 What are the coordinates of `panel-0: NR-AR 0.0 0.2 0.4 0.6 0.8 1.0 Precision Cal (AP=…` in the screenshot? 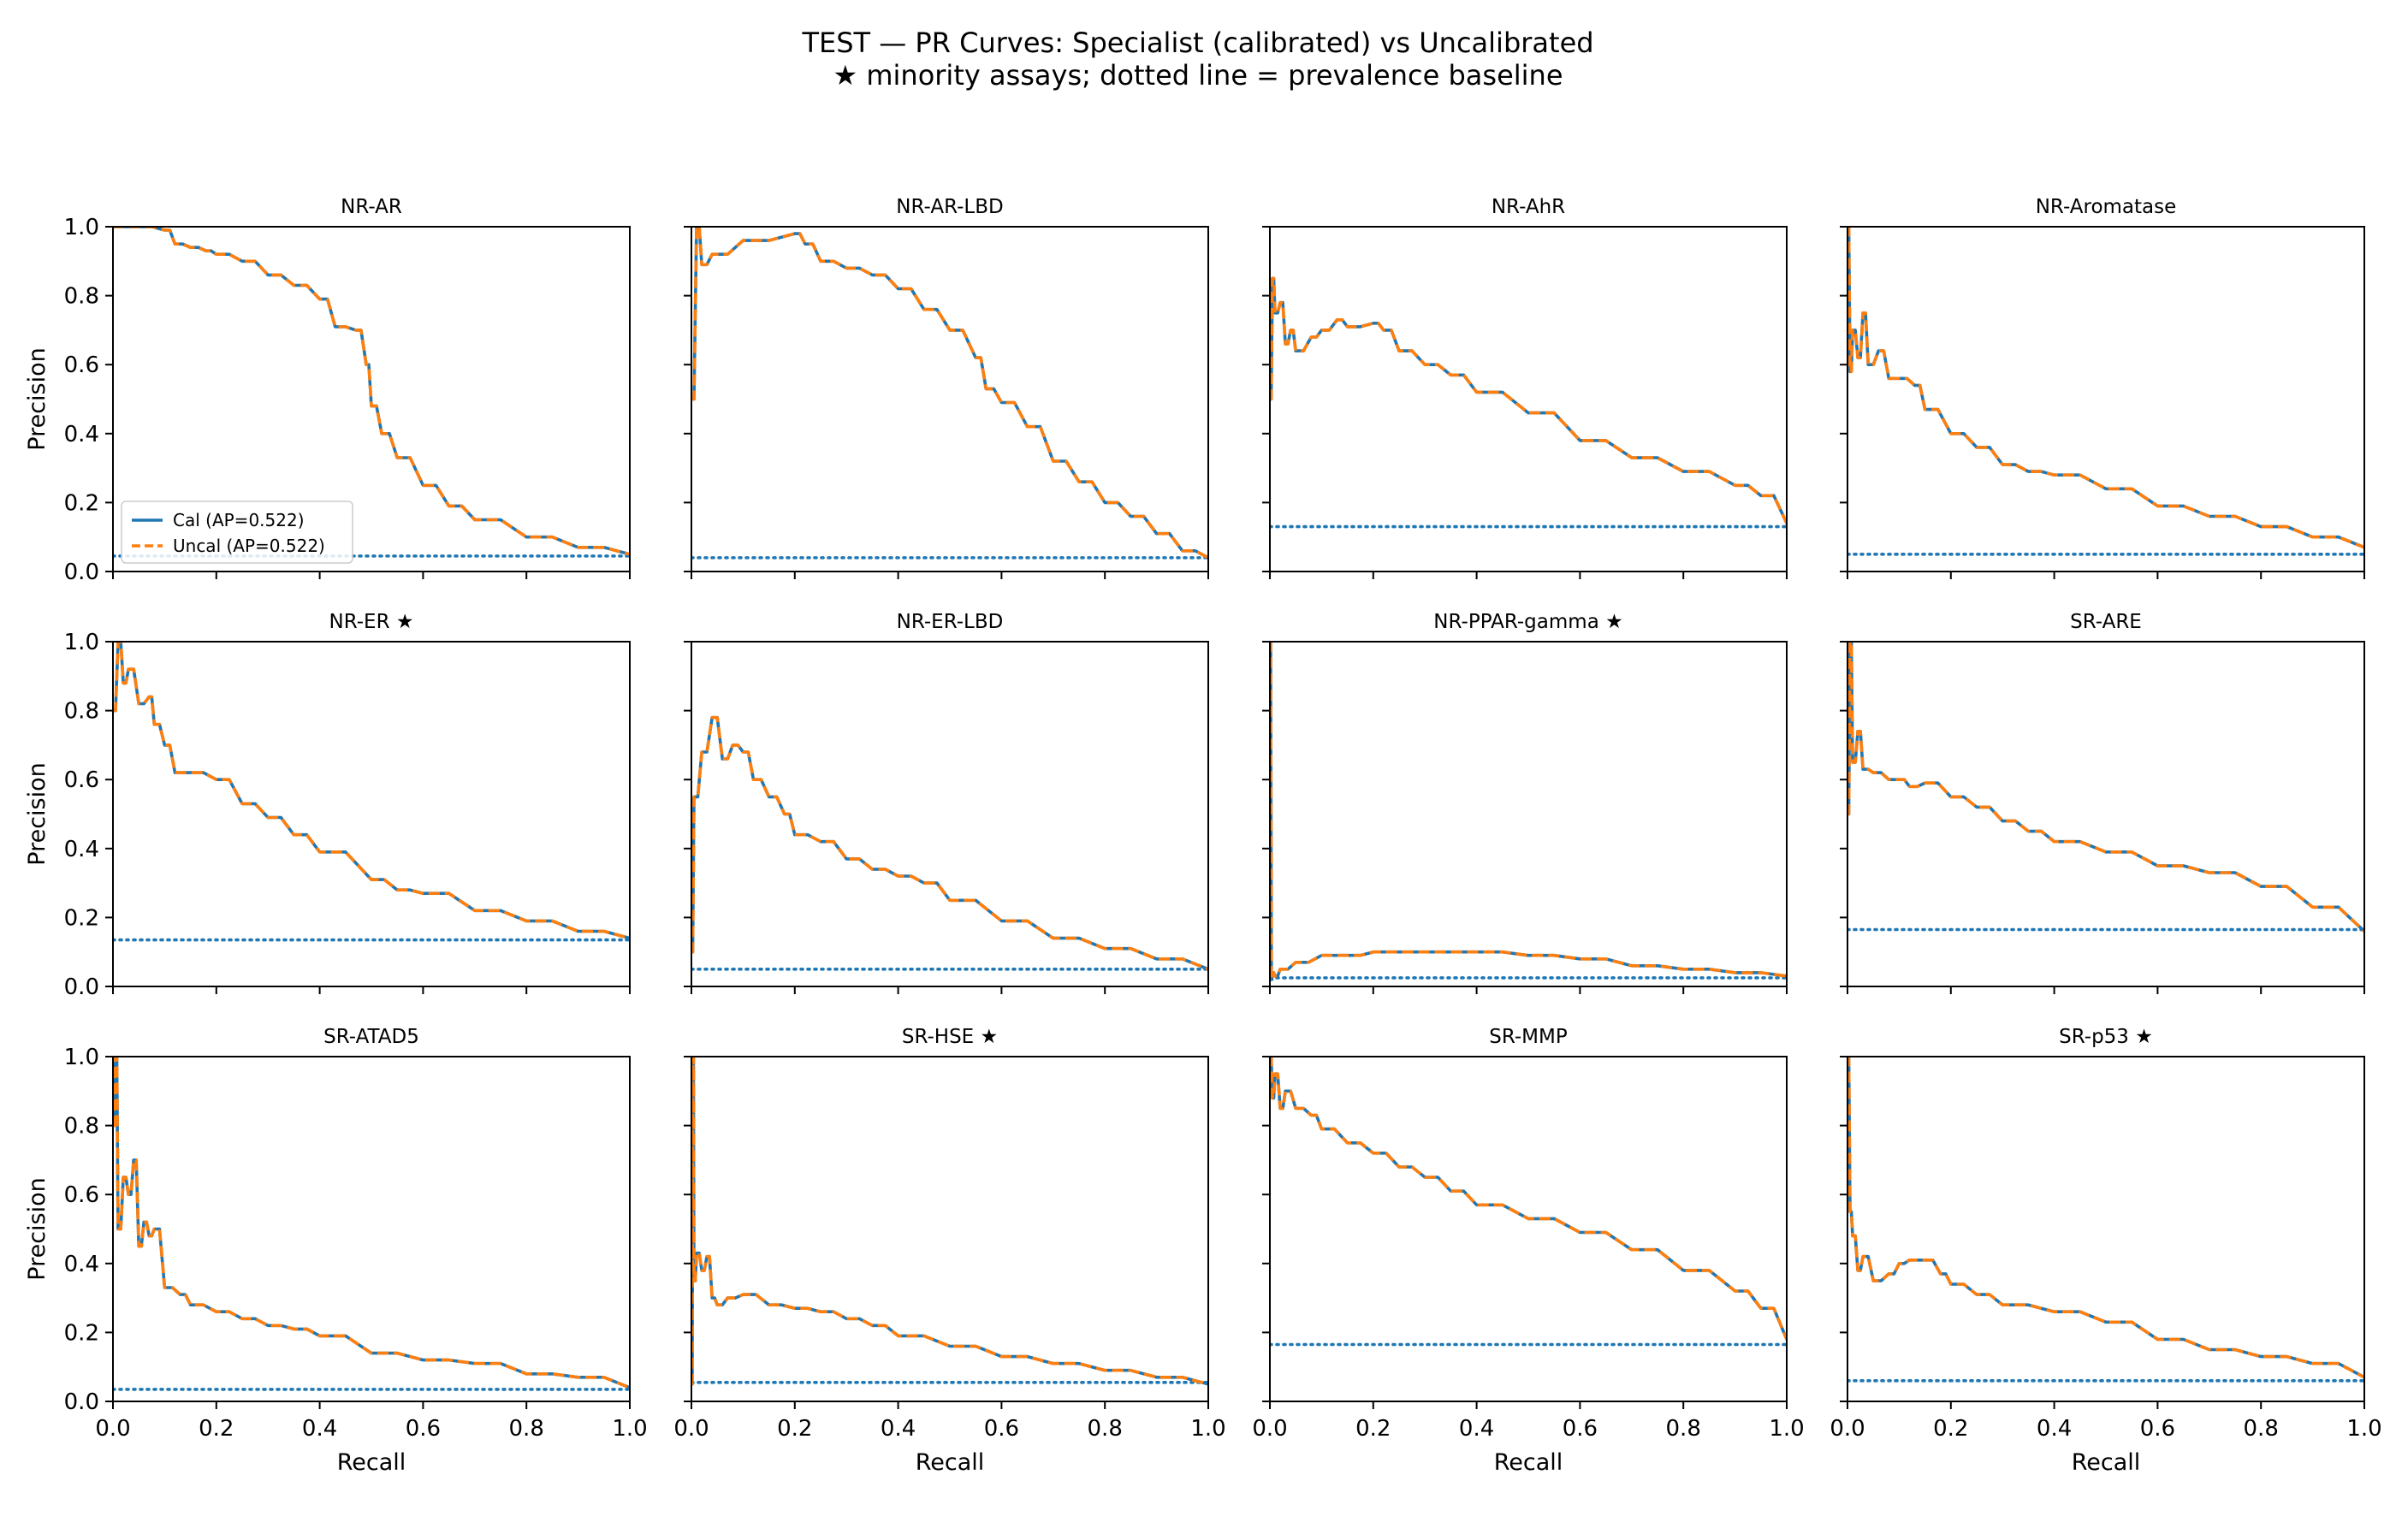 It's located at (327, 390).